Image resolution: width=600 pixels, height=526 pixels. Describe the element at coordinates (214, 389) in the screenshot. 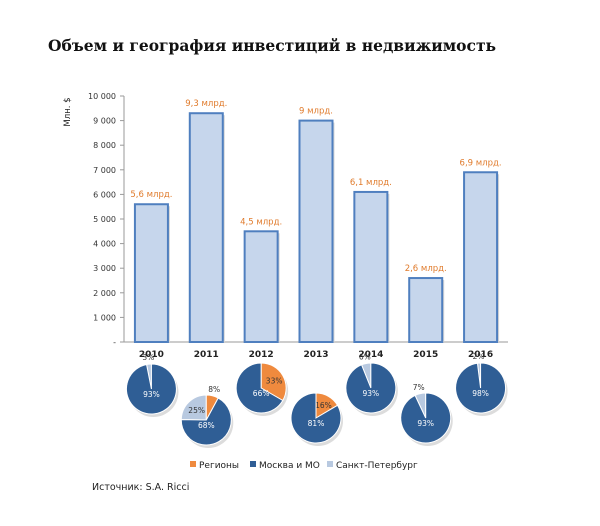

I see `pie-2011-label-regions: 8%` at that location.